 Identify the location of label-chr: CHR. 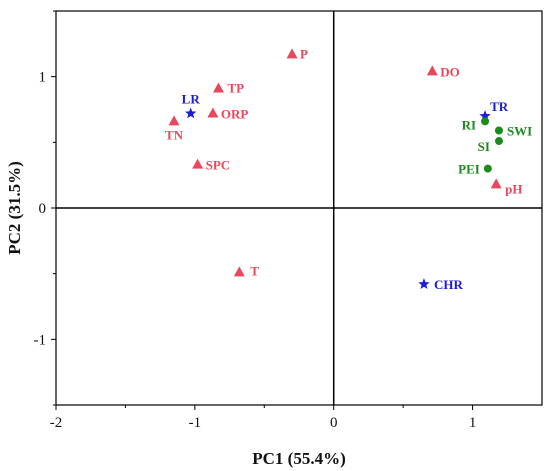
(449, 284).